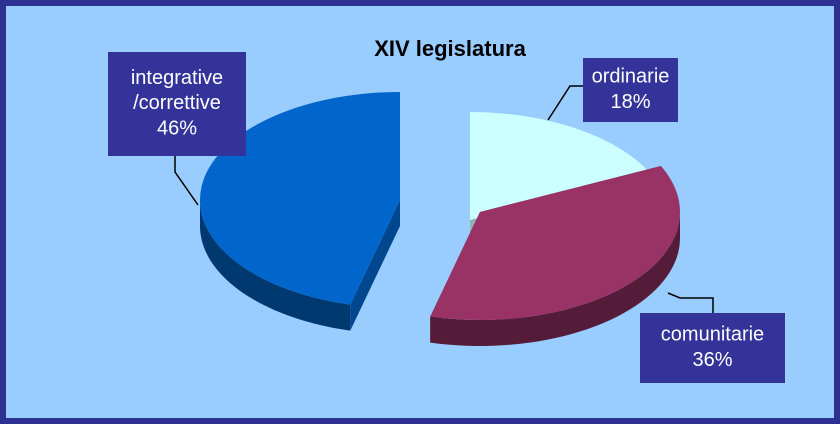 Image resolution: width=840 pixels, height=424 pixels. What do you see at coordinates (630, 102) in the screenshot?
I see `data-label-value: 18%` at bounding box center [630, 102].